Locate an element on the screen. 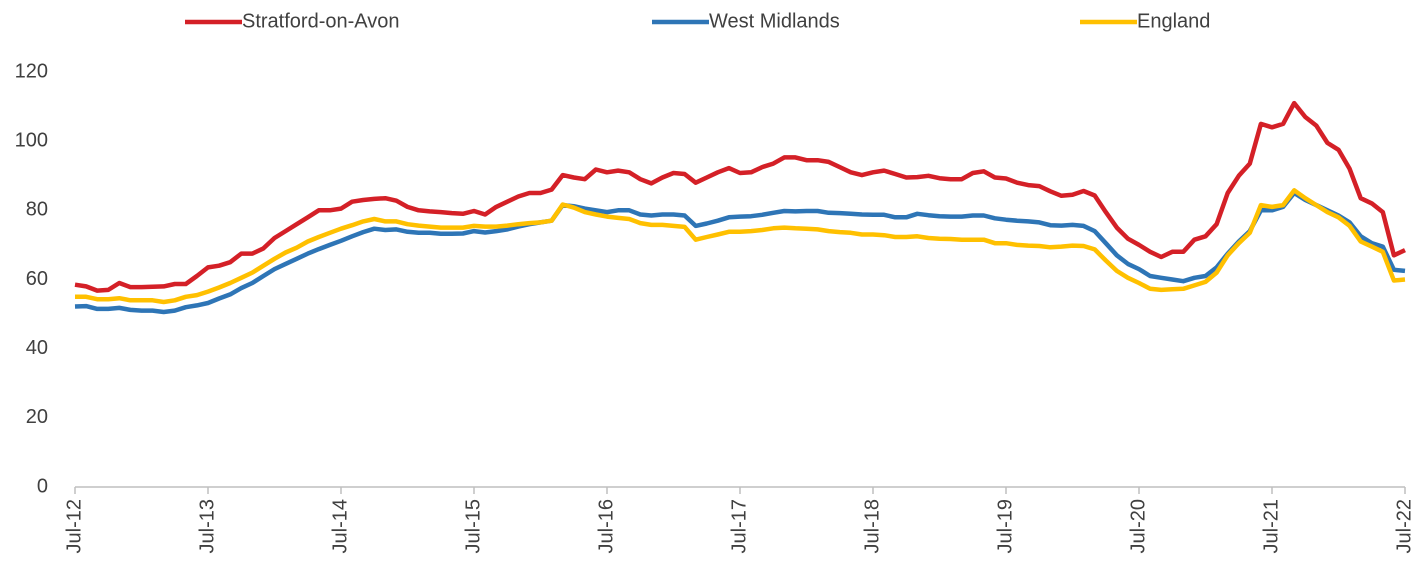  x-tick-label: Jul-21 is located at coordinates (1271, 526).